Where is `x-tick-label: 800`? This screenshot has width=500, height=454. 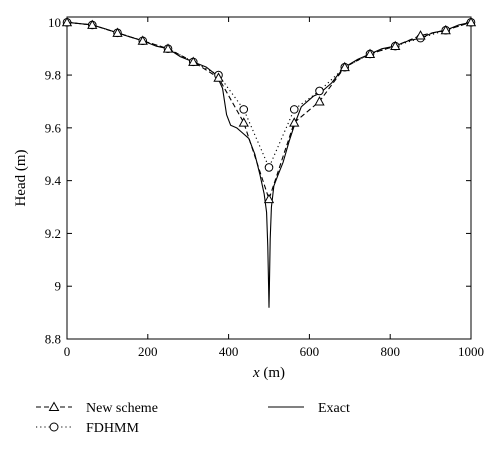
x-tick-label: 800 is located at coordinates (390, 351).